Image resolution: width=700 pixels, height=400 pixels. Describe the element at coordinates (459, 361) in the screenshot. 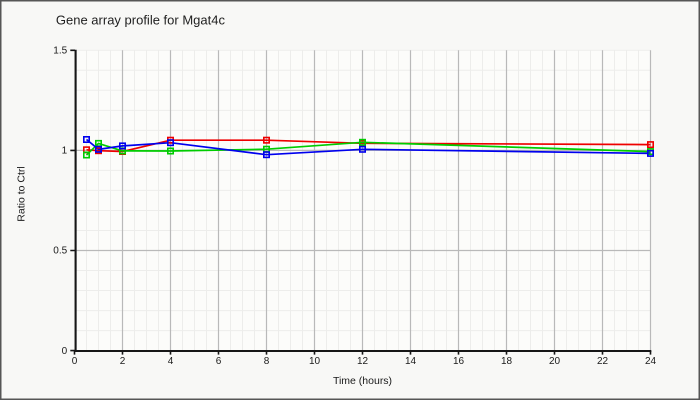

I see `svg-text: 16` at that location.